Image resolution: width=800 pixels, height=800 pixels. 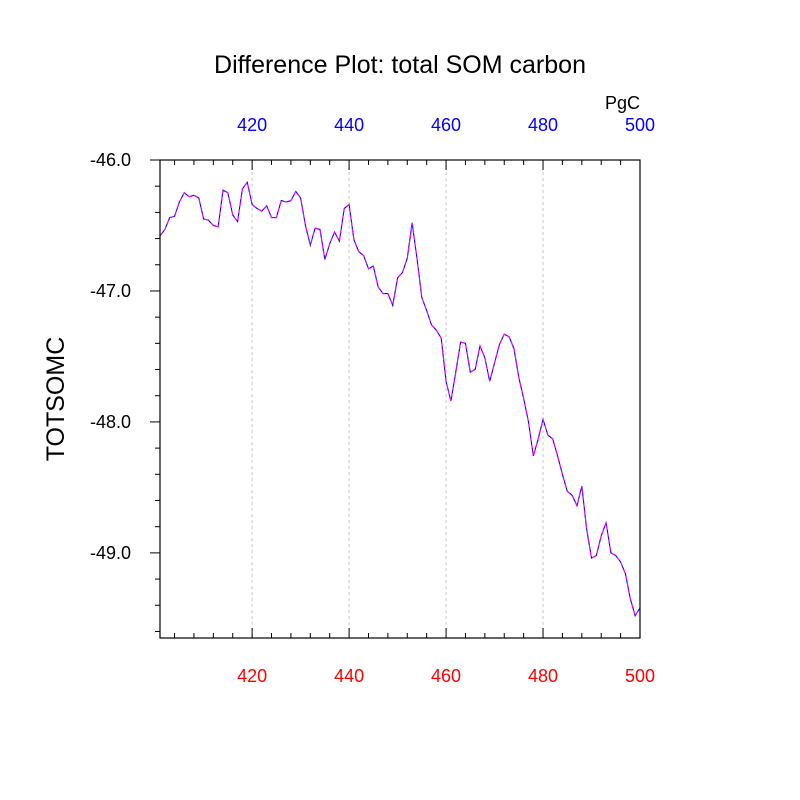 What do you see at coordinates (252, 676) in the screenshot?
I see `x-tick-label-bottom: 420` at bounding box center [252, 676].